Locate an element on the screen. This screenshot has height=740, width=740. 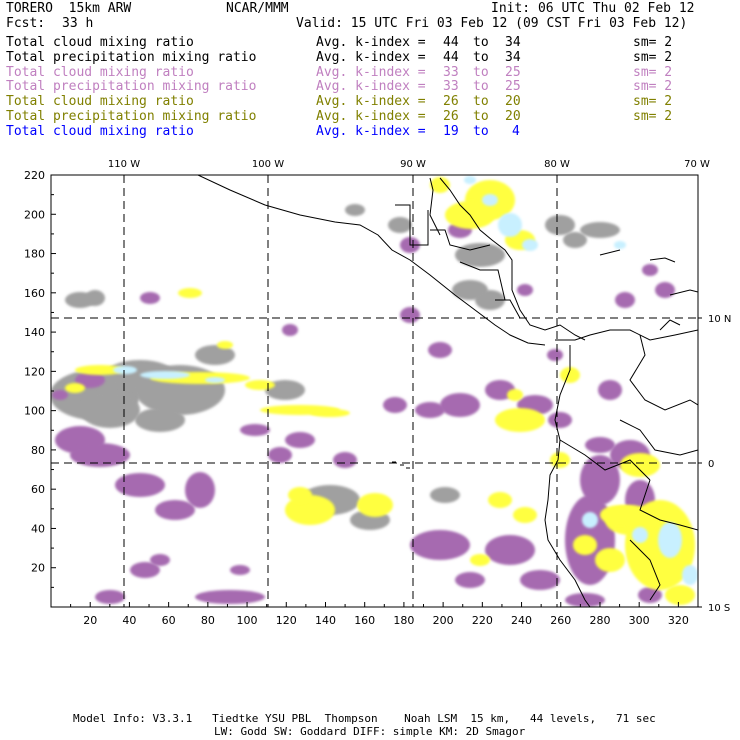
legend-kindex-to: 4 is located at coordinates (516, 131).